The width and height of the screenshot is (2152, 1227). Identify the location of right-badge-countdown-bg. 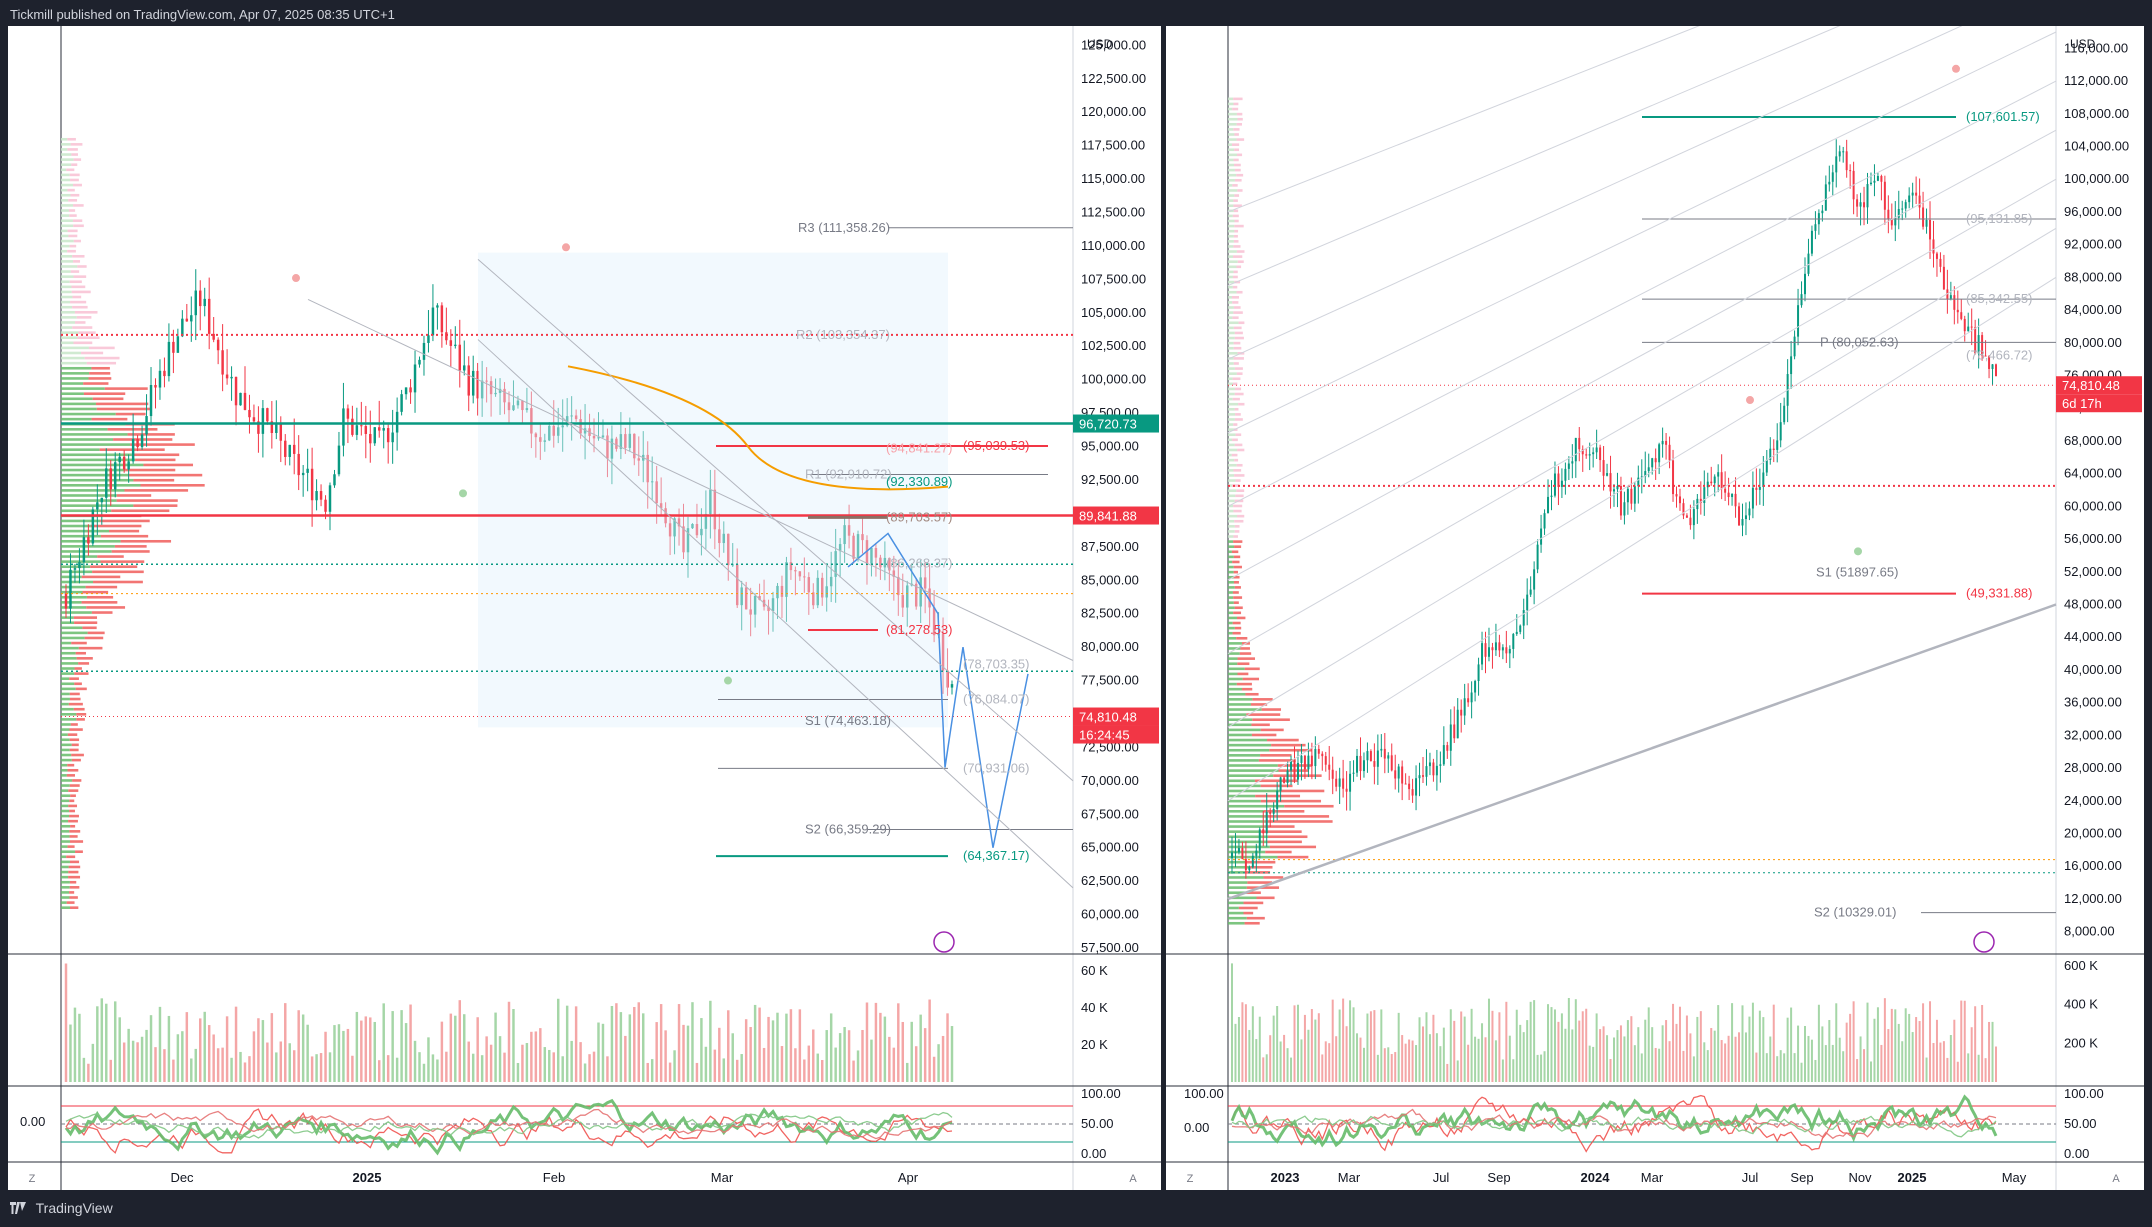
(2099, 403).